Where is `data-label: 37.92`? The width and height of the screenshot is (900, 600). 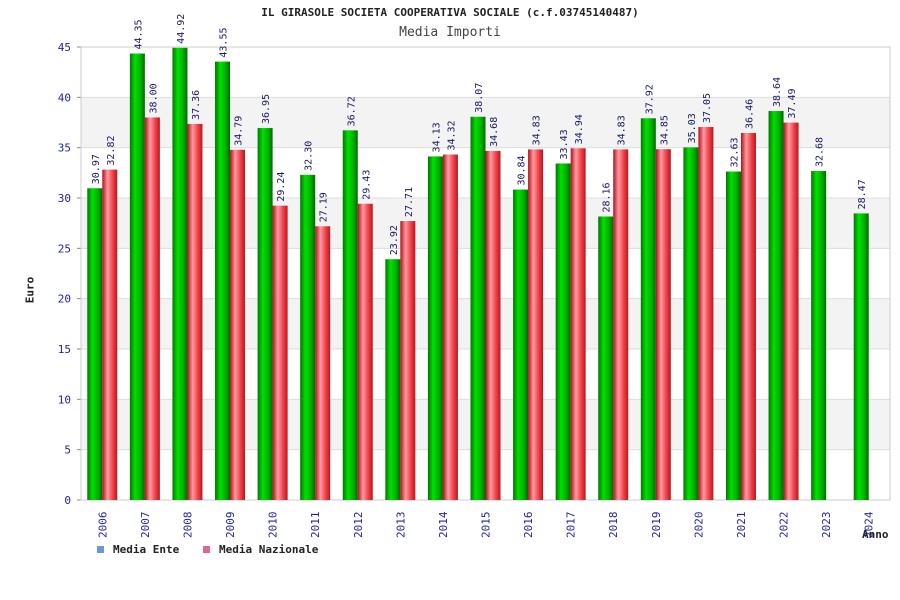
data-label: 37.92 is located at coordinates (649, 99).